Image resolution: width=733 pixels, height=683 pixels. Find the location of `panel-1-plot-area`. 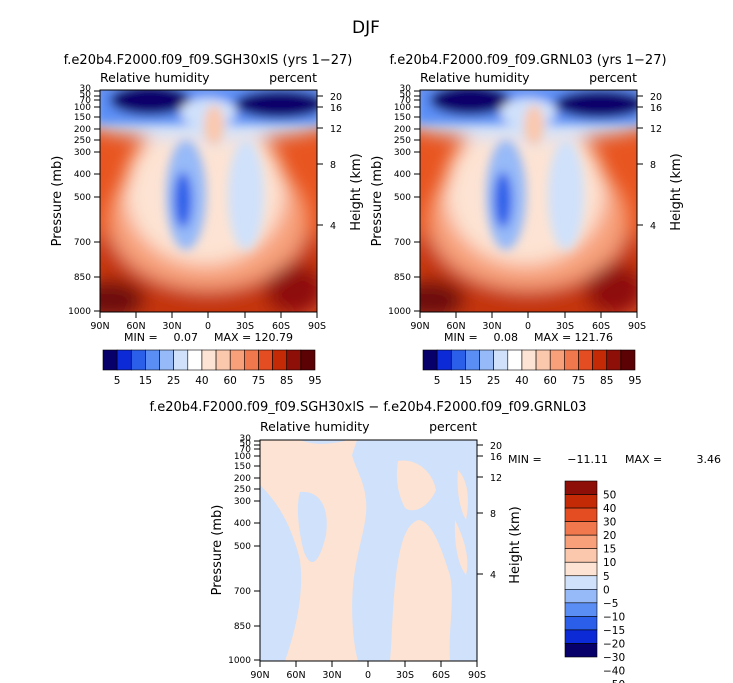

panel-1-plot-area is located at coordinates (208, 201).